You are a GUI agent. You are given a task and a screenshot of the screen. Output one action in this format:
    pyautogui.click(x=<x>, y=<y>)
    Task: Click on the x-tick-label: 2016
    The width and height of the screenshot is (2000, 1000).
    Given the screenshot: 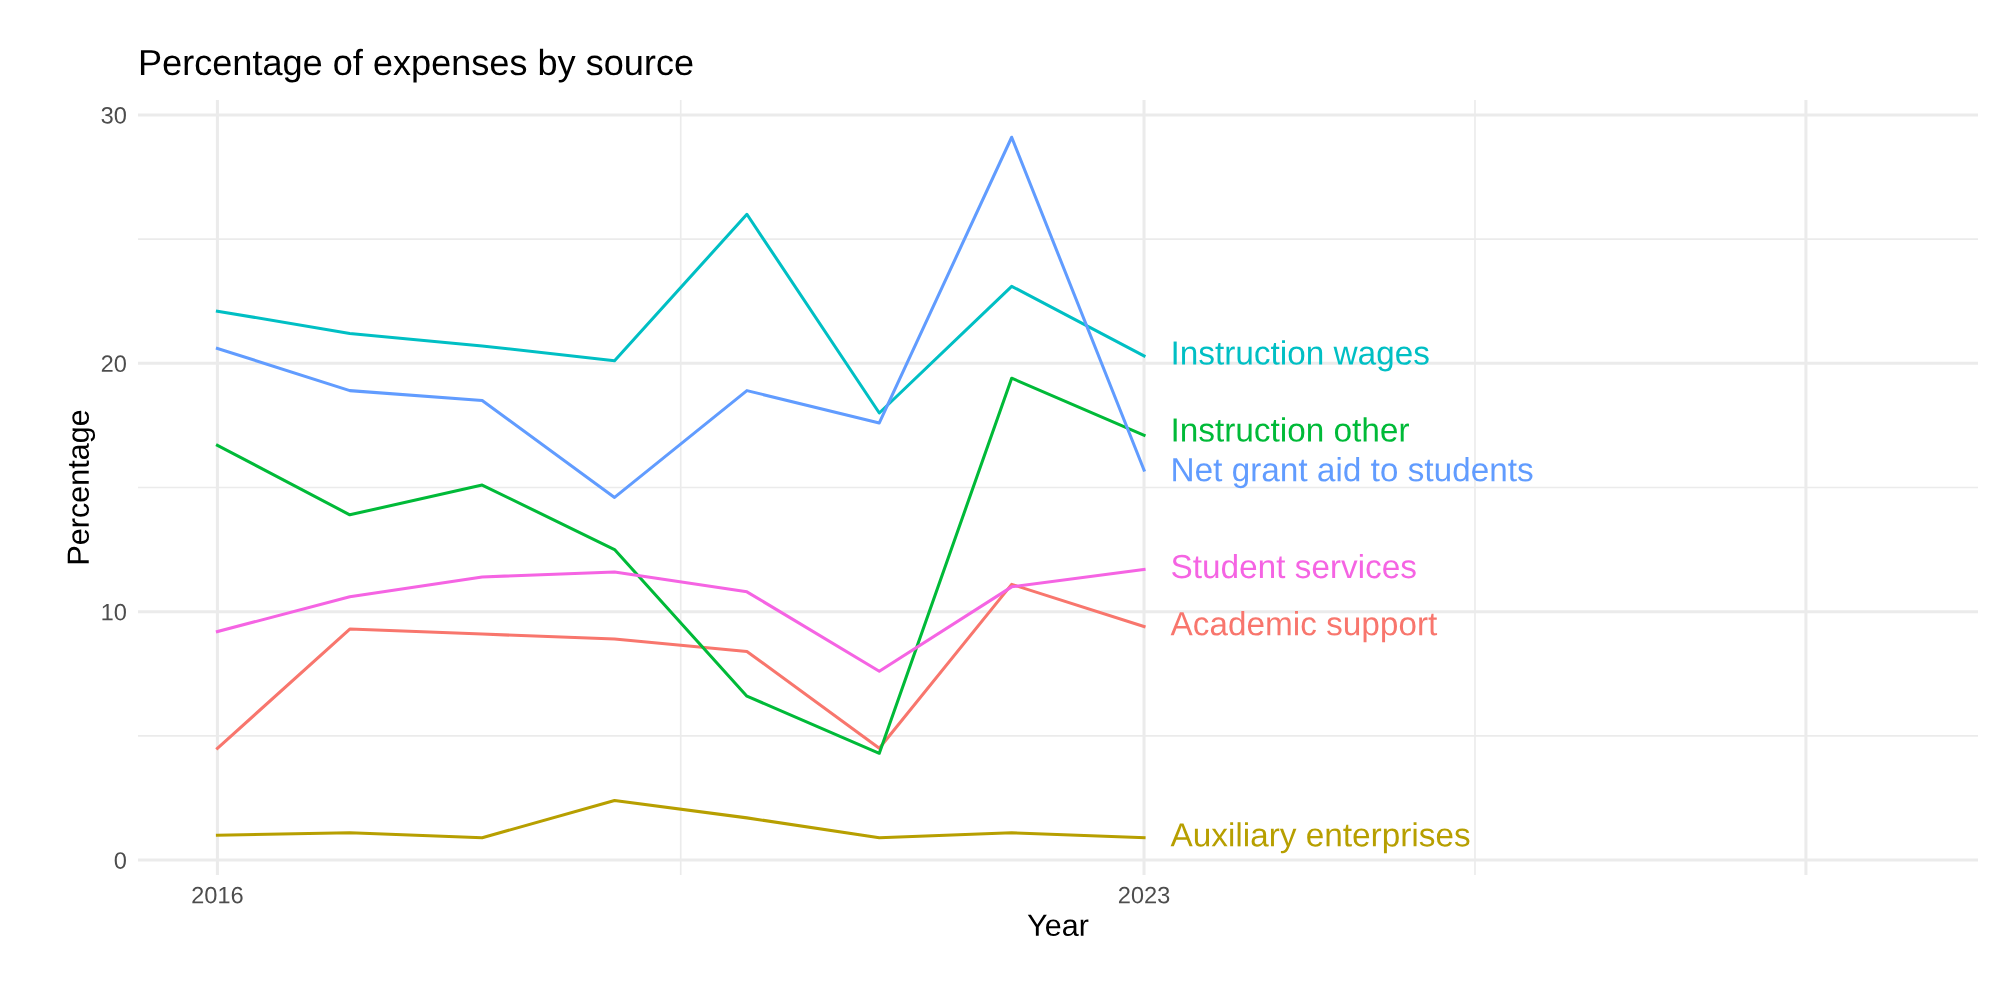 What is the action you would take?
    pyautogui.click(x=217, y=895)
    